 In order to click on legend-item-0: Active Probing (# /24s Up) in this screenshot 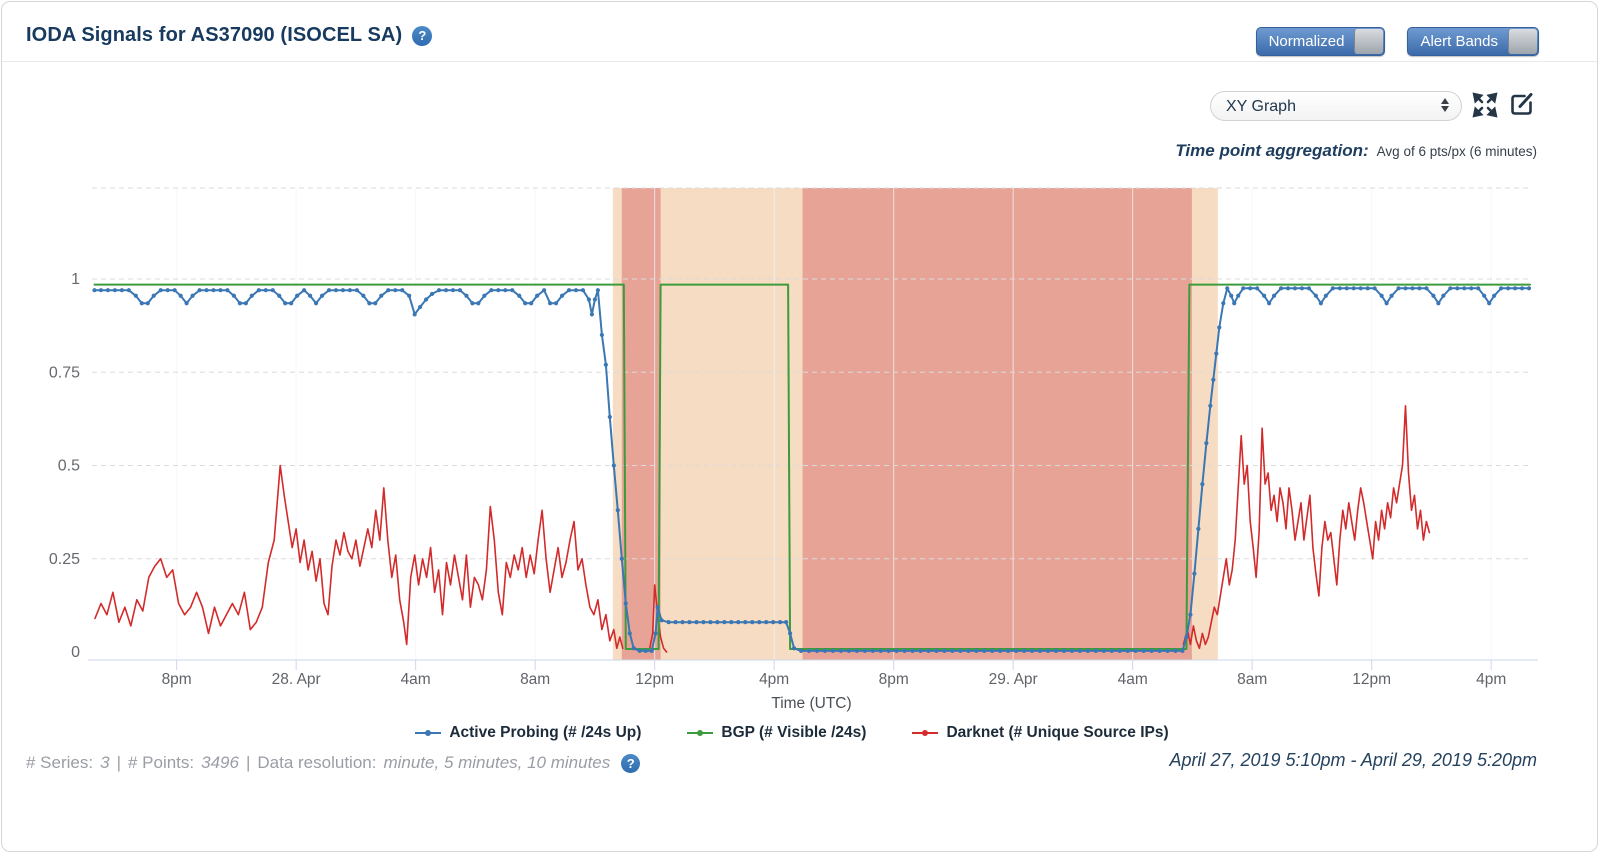, I will do `click(528, 733)`.